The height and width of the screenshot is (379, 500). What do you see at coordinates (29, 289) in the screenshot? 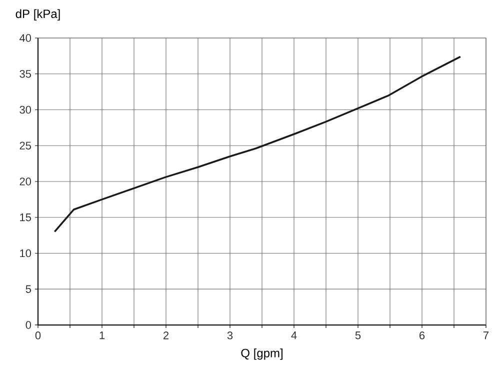
I see `y-tick-label: 5` at bounding box center [29, 289].